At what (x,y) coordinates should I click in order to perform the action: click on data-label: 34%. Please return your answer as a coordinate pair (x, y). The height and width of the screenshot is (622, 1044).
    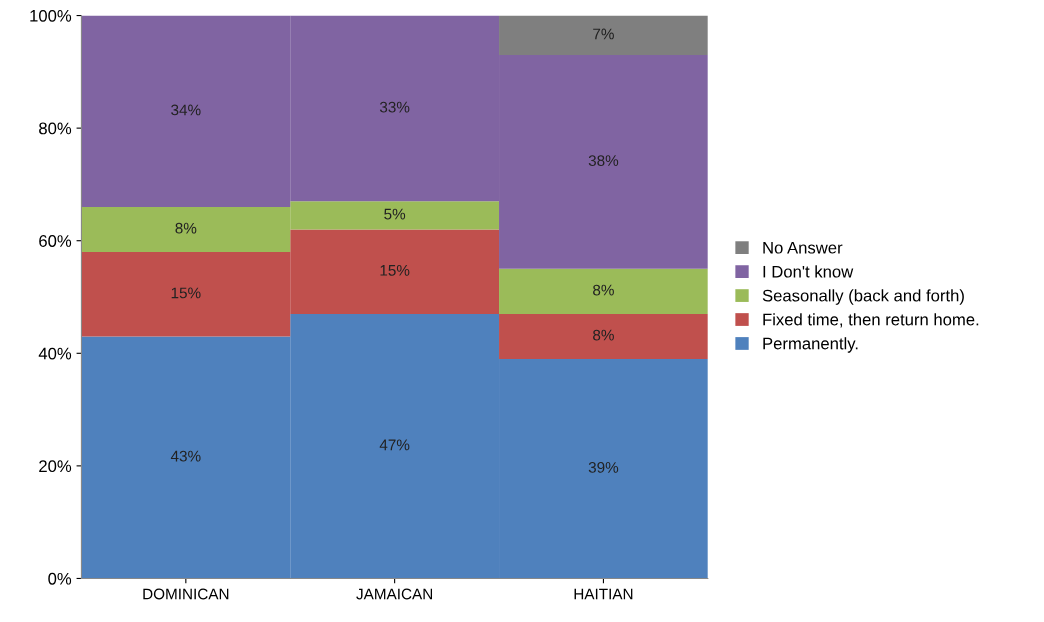
    Looking at the image, I should click on (186, 110).